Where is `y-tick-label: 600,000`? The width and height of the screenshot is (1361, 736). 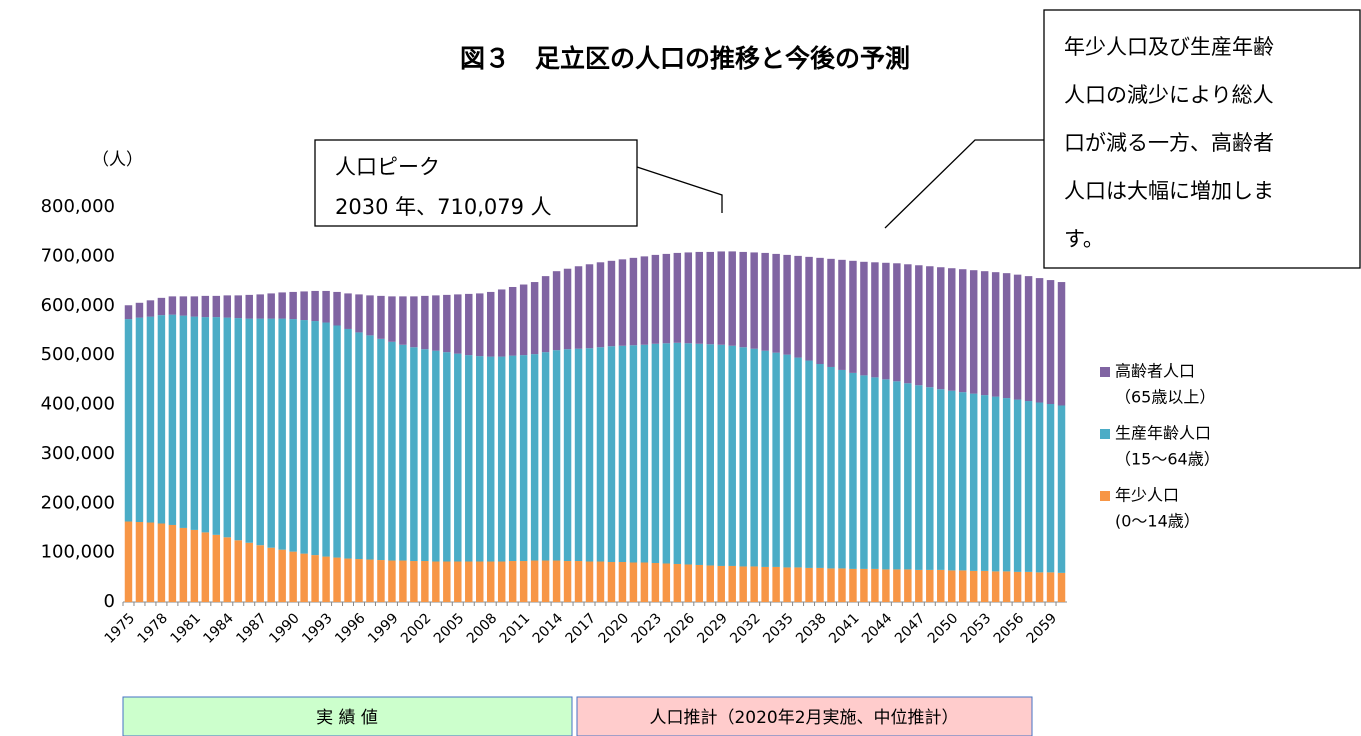 y-tick-label: 600,000 is located at coordinates (78, 305).